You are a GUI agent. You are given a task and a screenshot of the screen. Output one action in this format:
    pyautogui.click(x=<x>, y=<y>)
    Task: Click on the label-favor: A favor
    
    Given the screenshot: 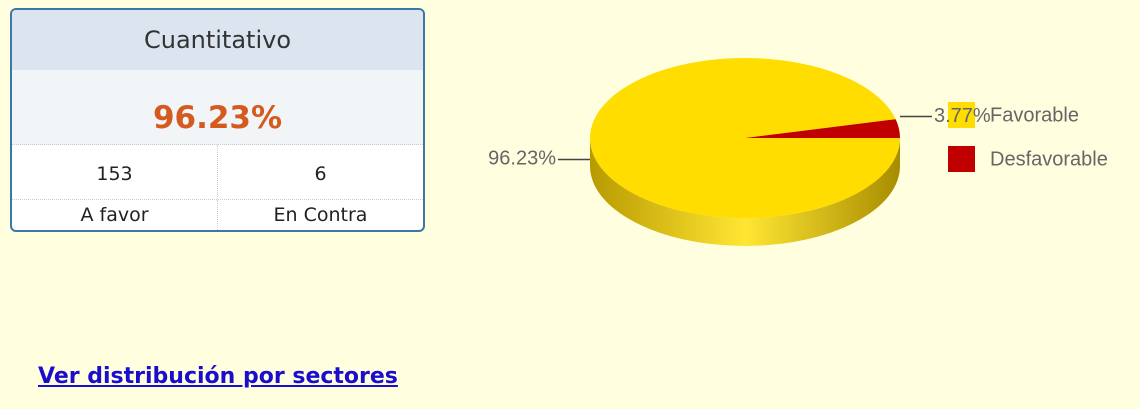 What is the action you would take?
    pyautogui.click(x=115, y=215)
    